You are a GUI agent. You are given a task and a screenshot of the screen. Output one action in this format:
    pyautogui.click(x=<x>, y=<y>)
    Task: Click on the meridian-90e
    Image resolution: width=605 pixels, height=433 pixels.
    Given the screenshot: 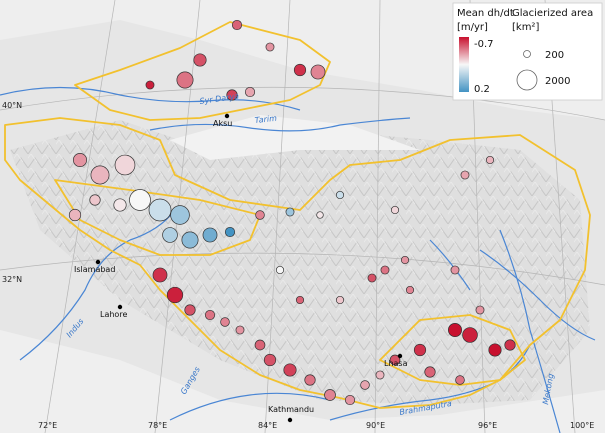 What is the action you would take?
    pyautogui.click(x=377, y=216)
    